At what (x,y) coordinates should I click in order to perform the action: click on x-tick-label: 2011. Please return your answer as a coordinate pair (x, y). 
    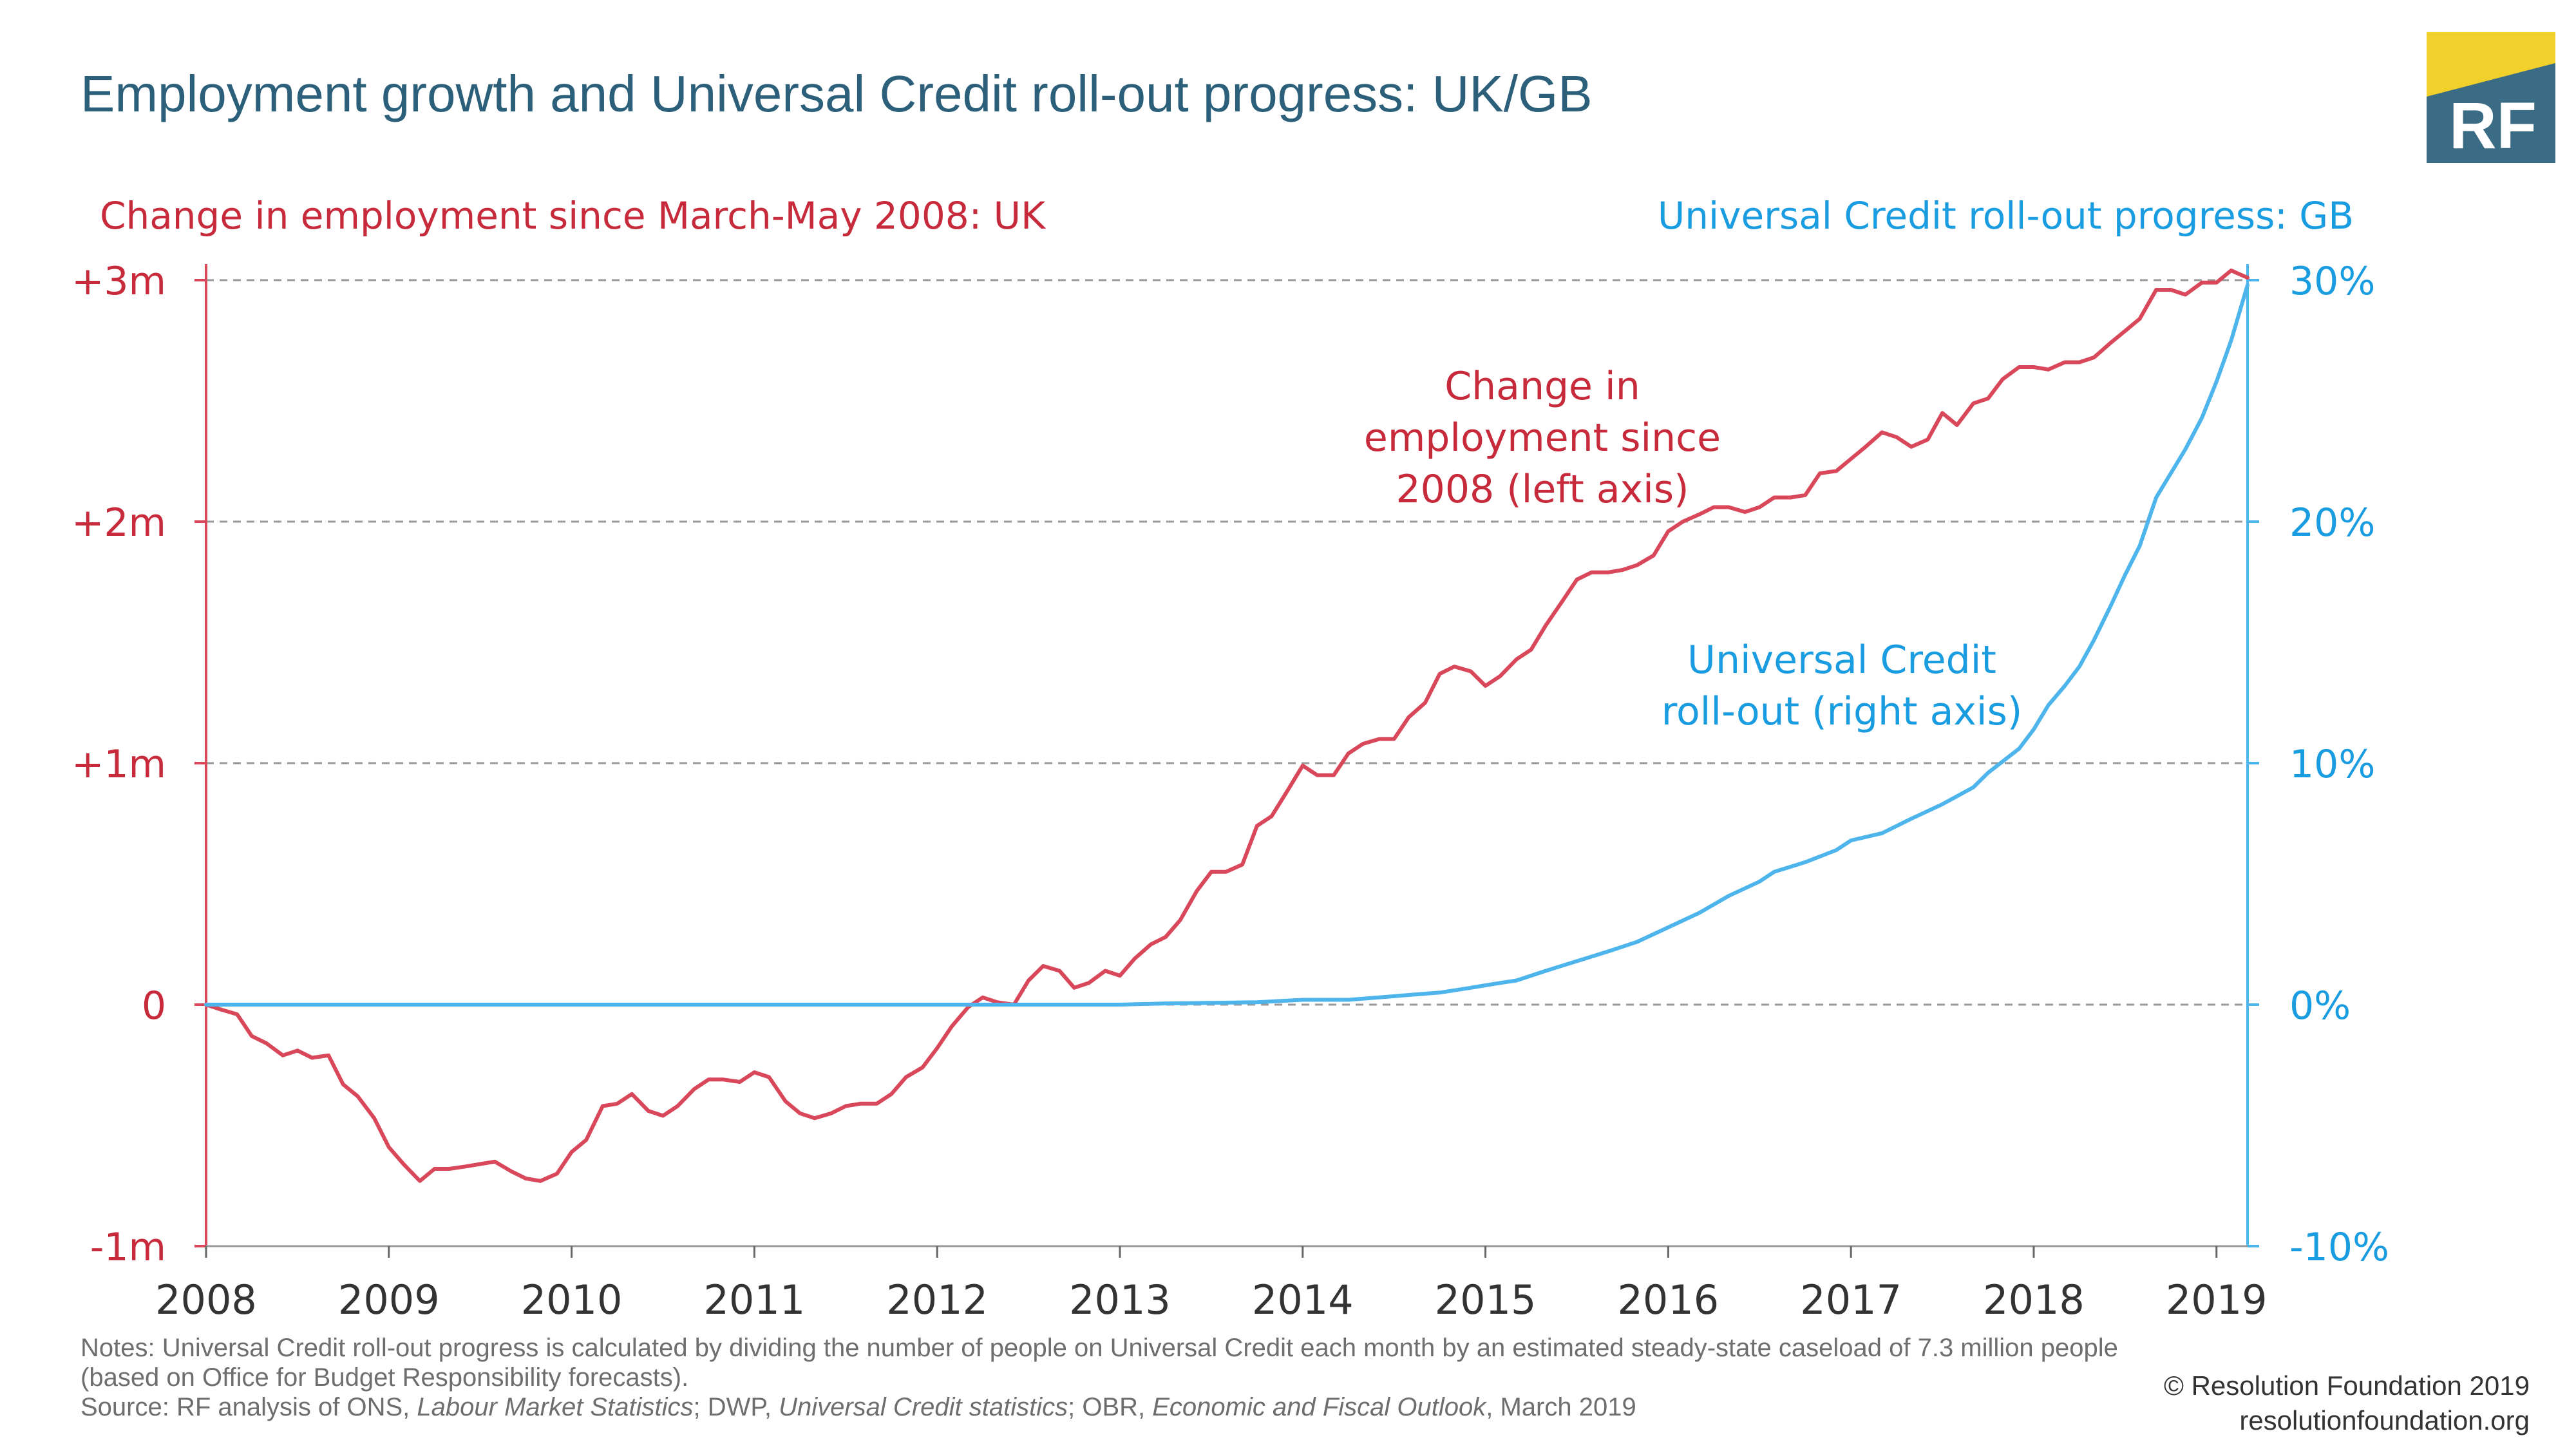
    Looking at the image, I should click on (754, 1299).